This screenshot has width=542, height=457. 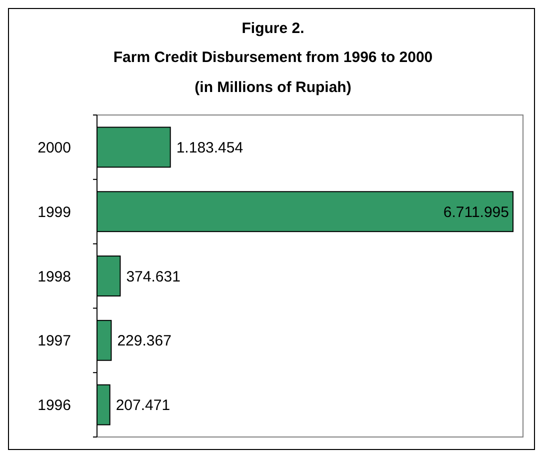 What do you see at coordinates (210, 147) in the screenshot?
I see `data-label: 1.183.454` at bounding box center [210, 147].